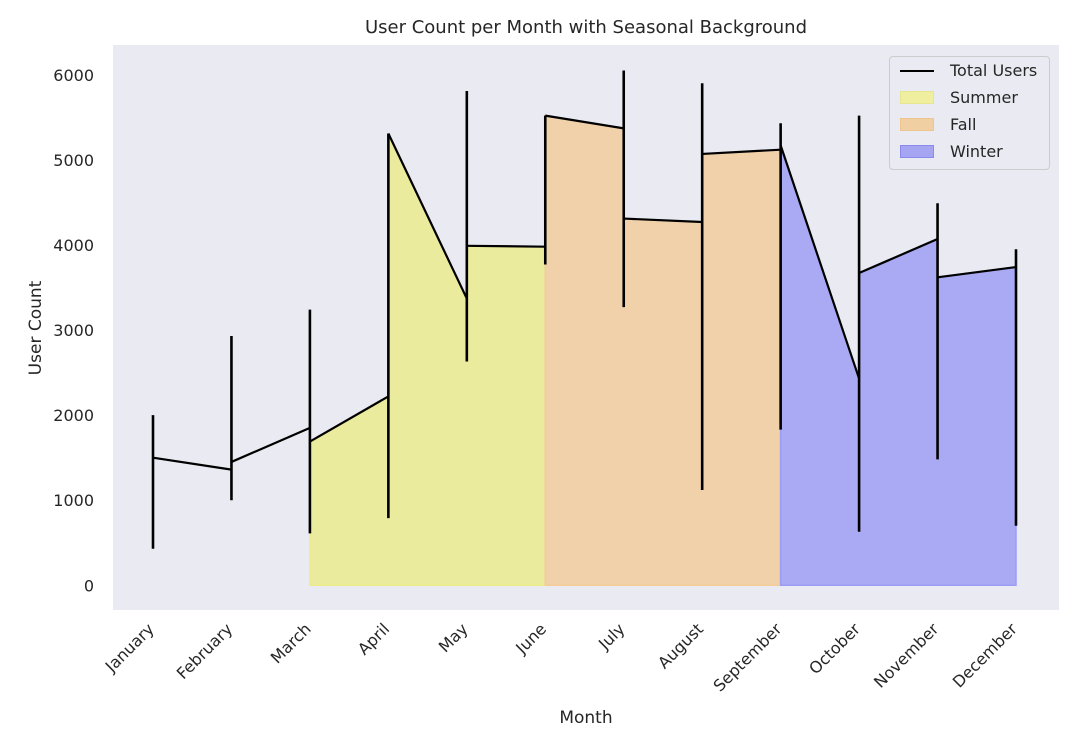  Describe the element at coordinates (586, 718) in the screenshot. I see `x-axis-label: Month` at that location.